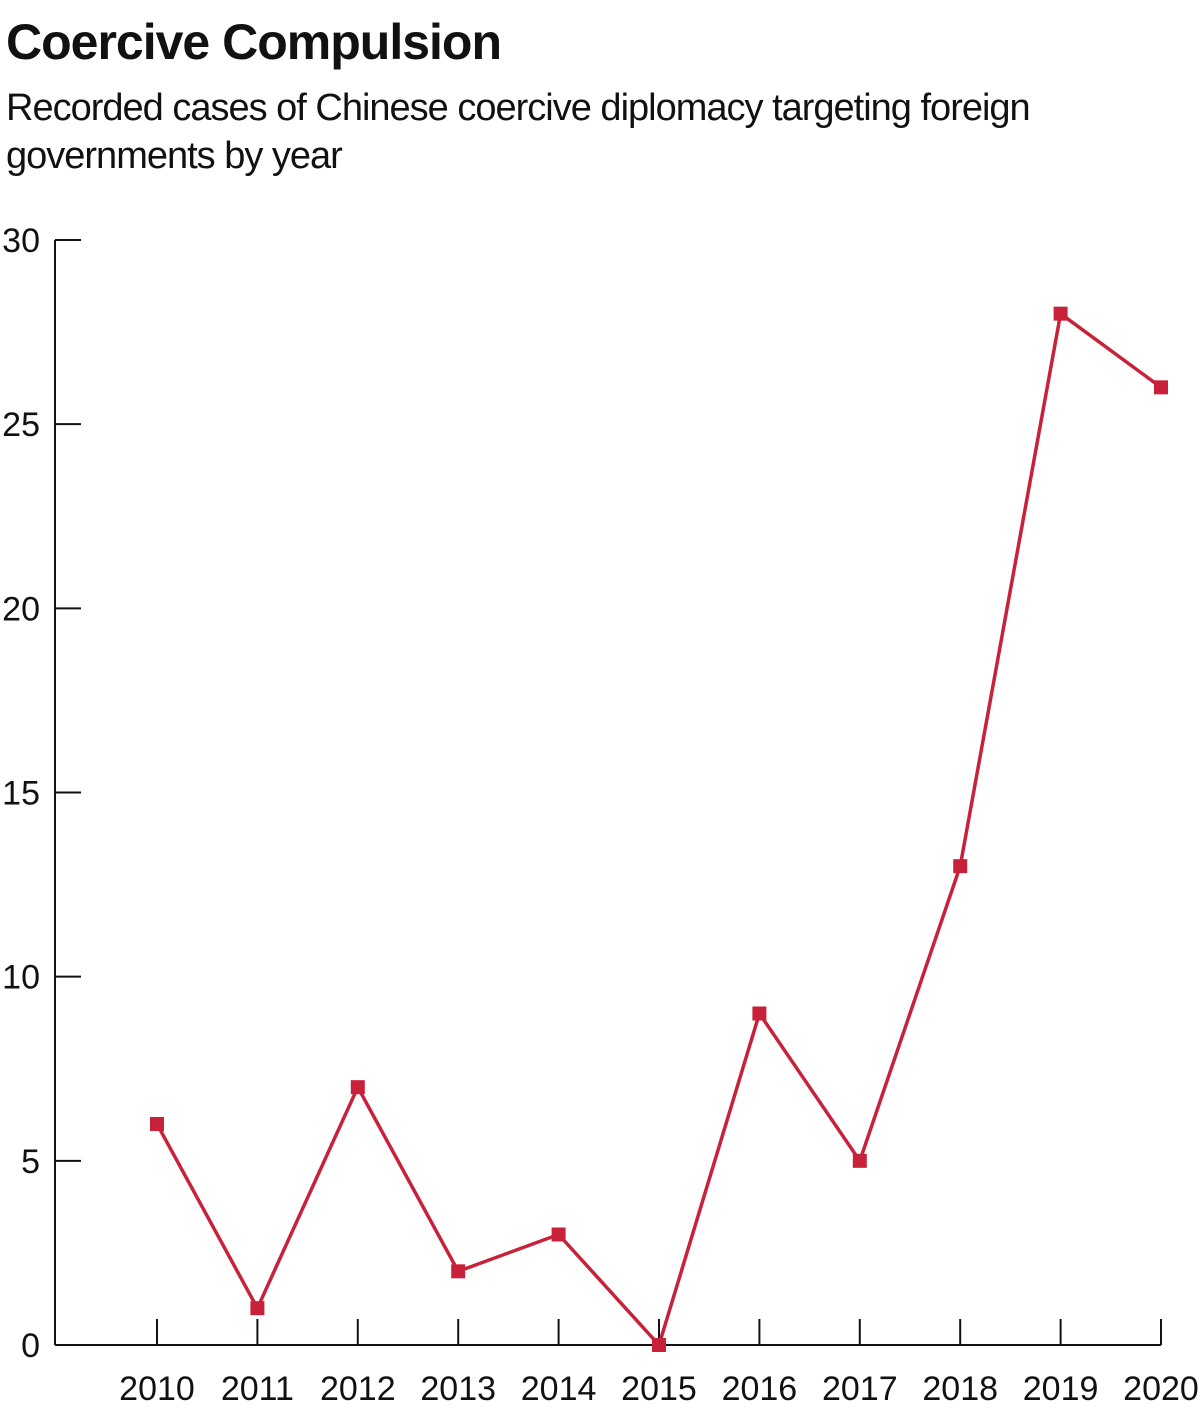 This screenshot has height=1414, width=1200. Describe the element at coordinates (859, 1160) in the screenshot. I see `data-point-2017` at that location.